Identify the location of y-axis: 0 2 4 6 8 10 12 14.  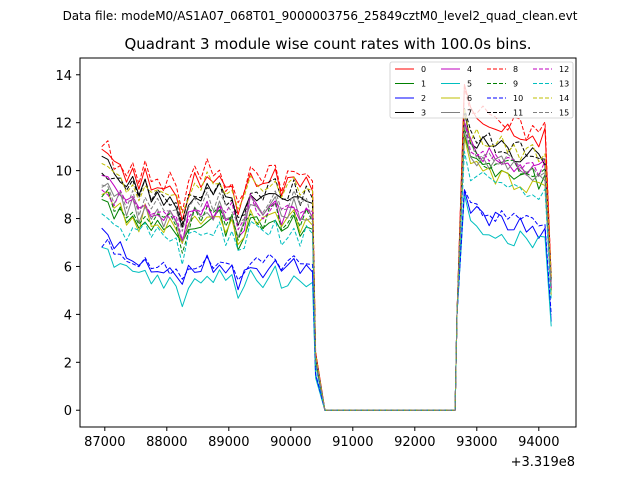
(67, 244).